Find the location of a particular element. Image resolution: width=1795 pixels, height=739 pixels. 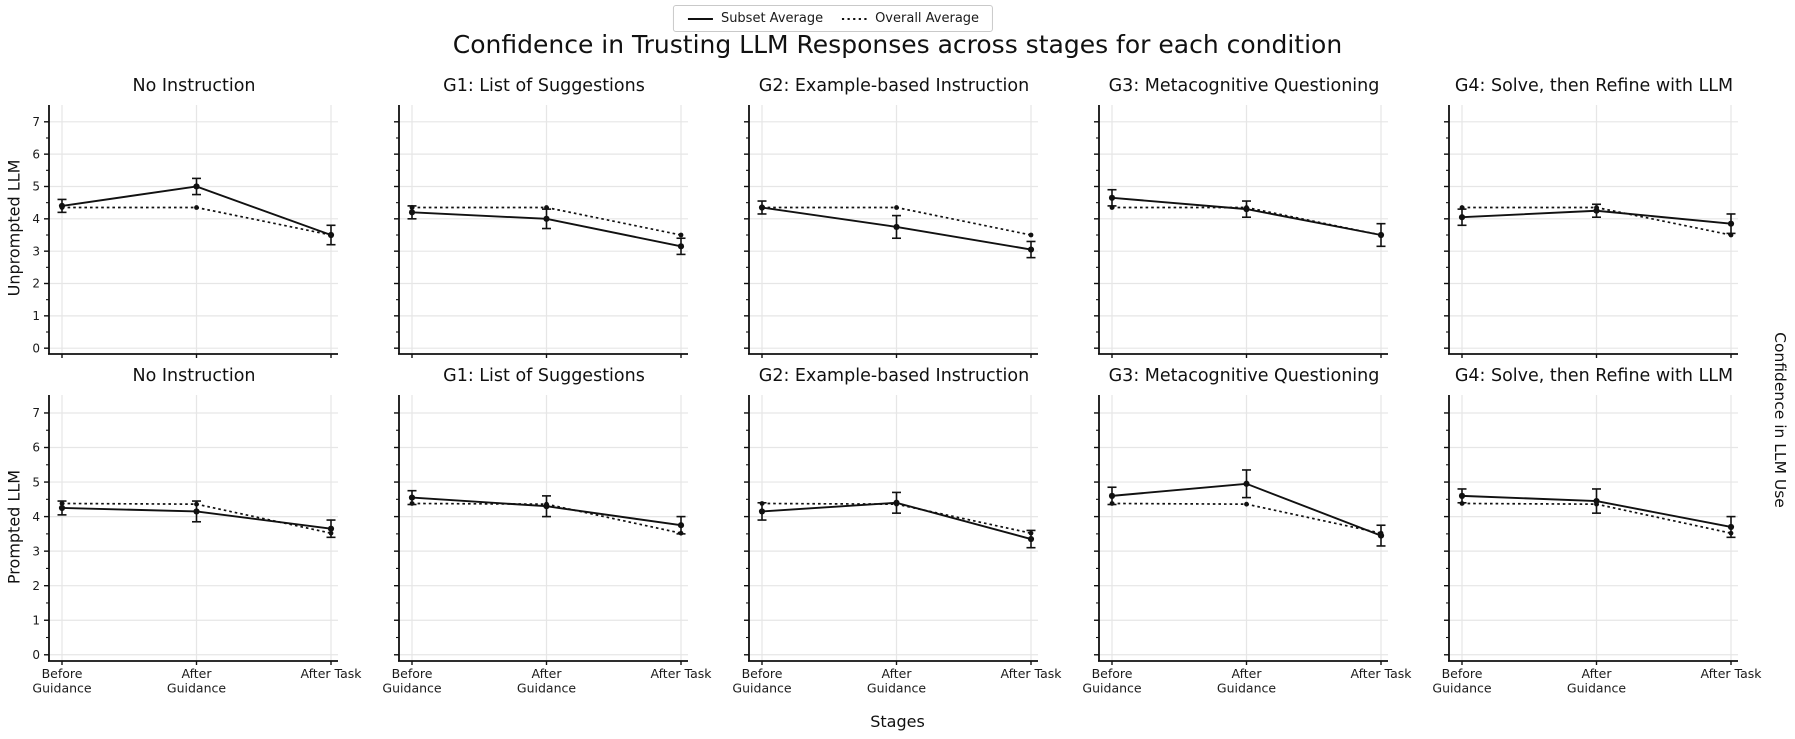

y-tick-label: 6 is located at coordinates (36, 448).